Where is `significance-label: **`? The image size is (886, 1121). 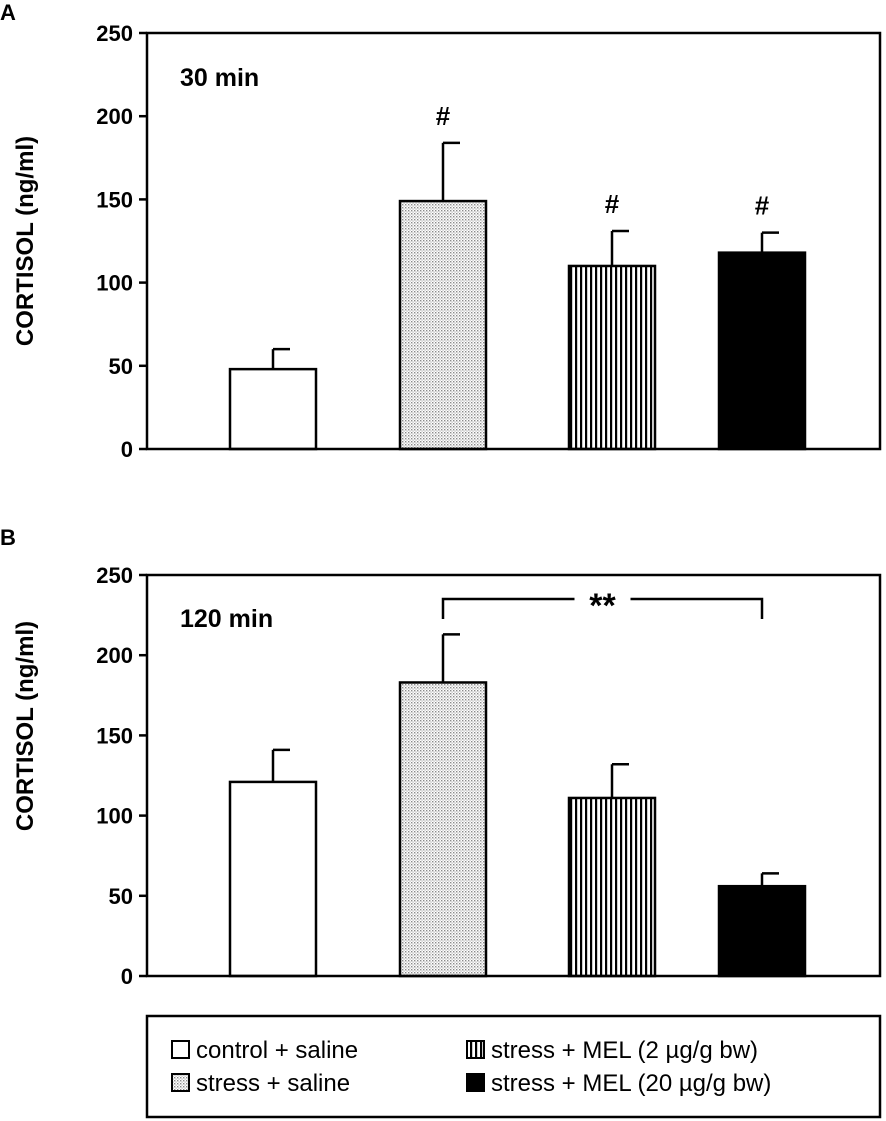 significance-label: ** is located at coordinates (602, 606).